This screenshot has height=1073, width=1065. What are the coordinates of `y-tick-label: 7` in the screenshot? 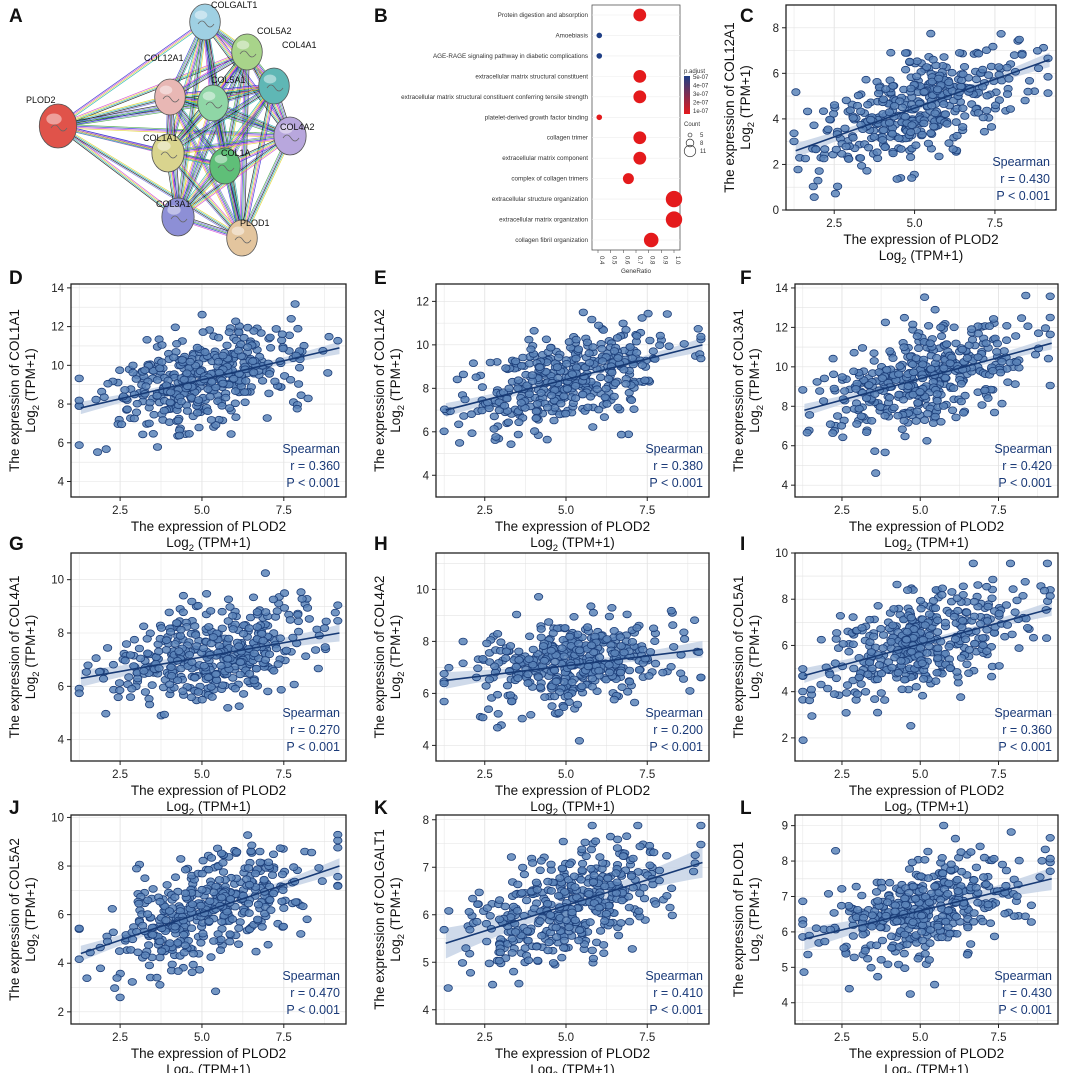 It's located at (426, 868).